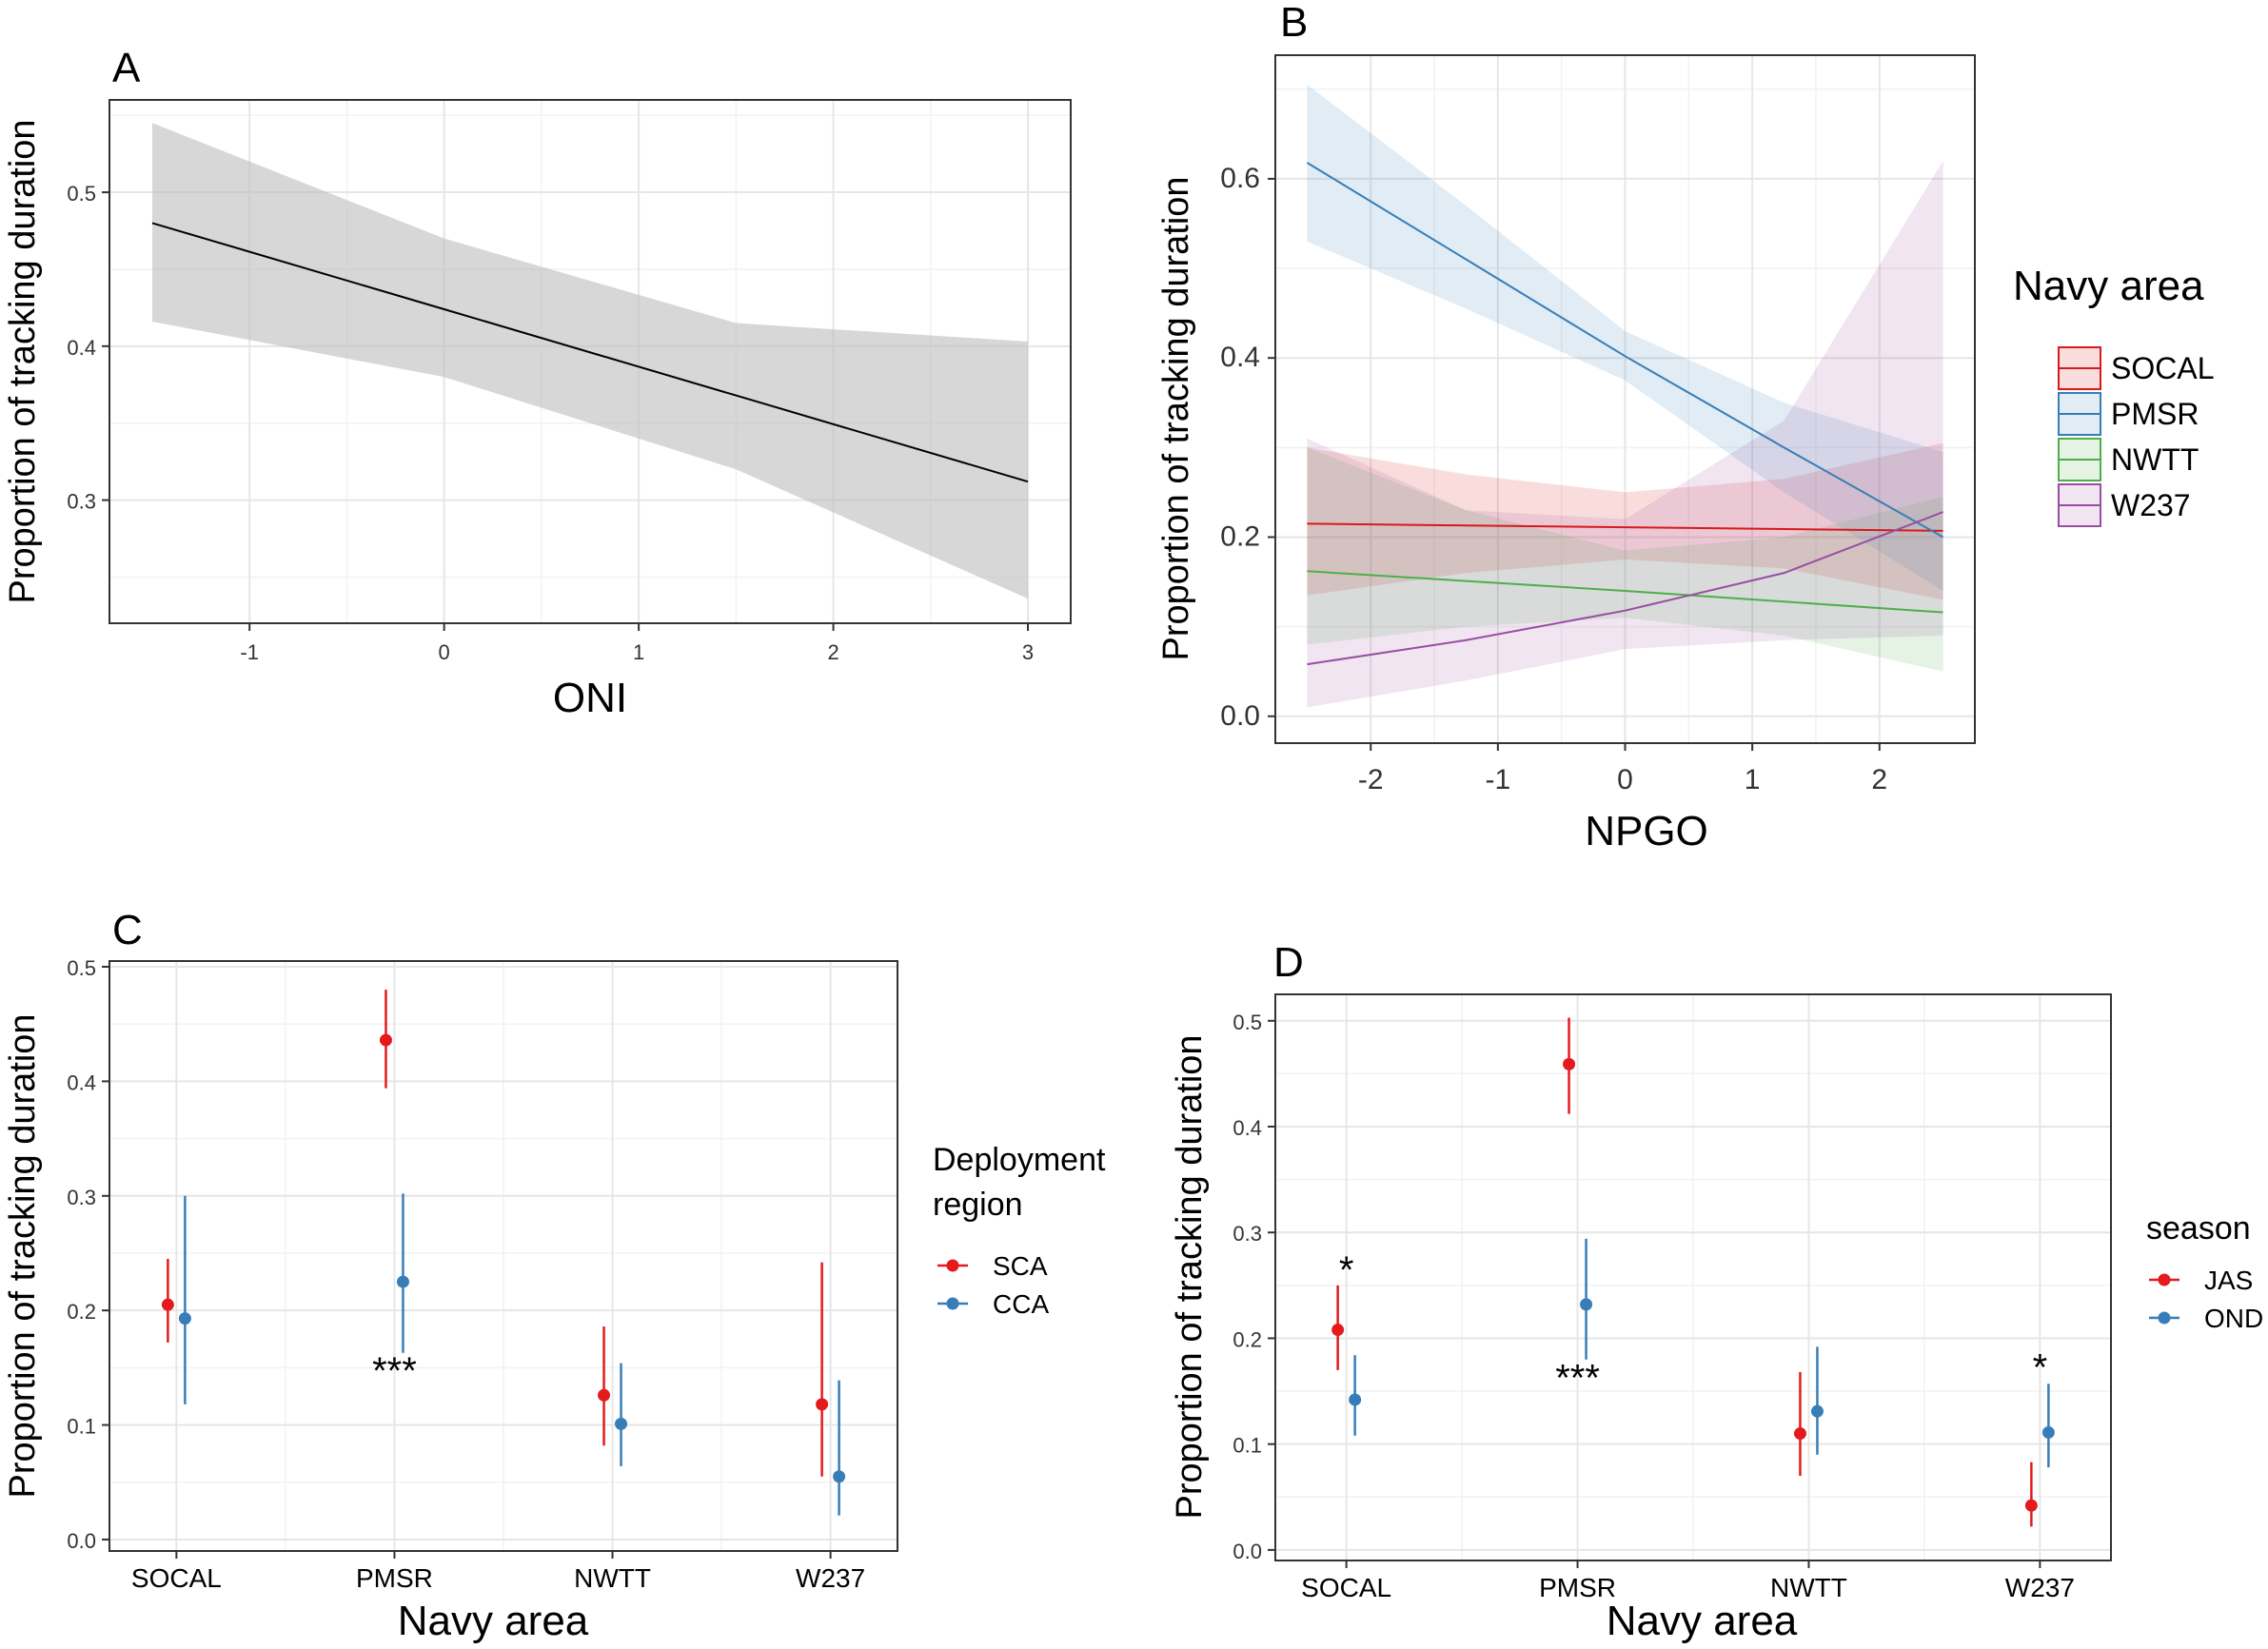 The image size is (2268, 1649). What do you see at coordinates (1294, 23) in the screenshot?
I see `panel-b-letter: B` at bounding box center [1294, 23].